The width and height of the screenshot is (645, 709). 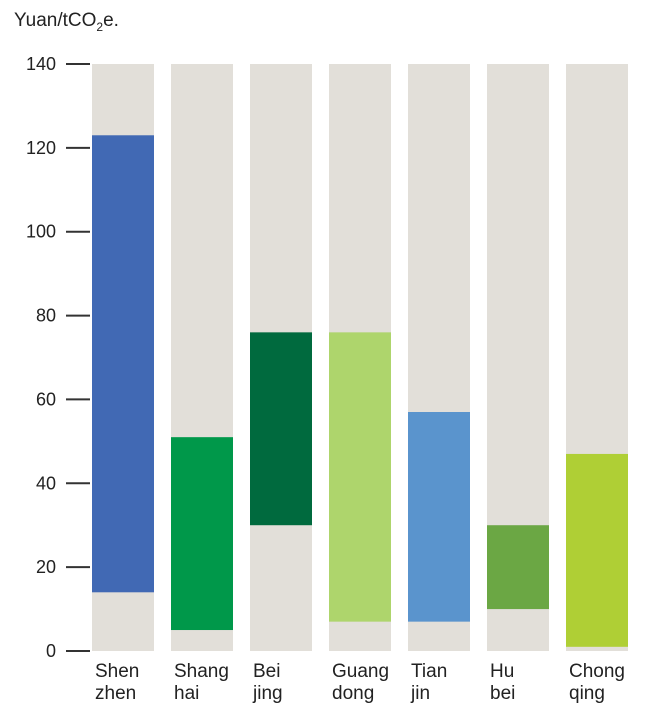 I want to click on x-tick-label-shenzhen-2: zhen, so click(x=115, y=693).